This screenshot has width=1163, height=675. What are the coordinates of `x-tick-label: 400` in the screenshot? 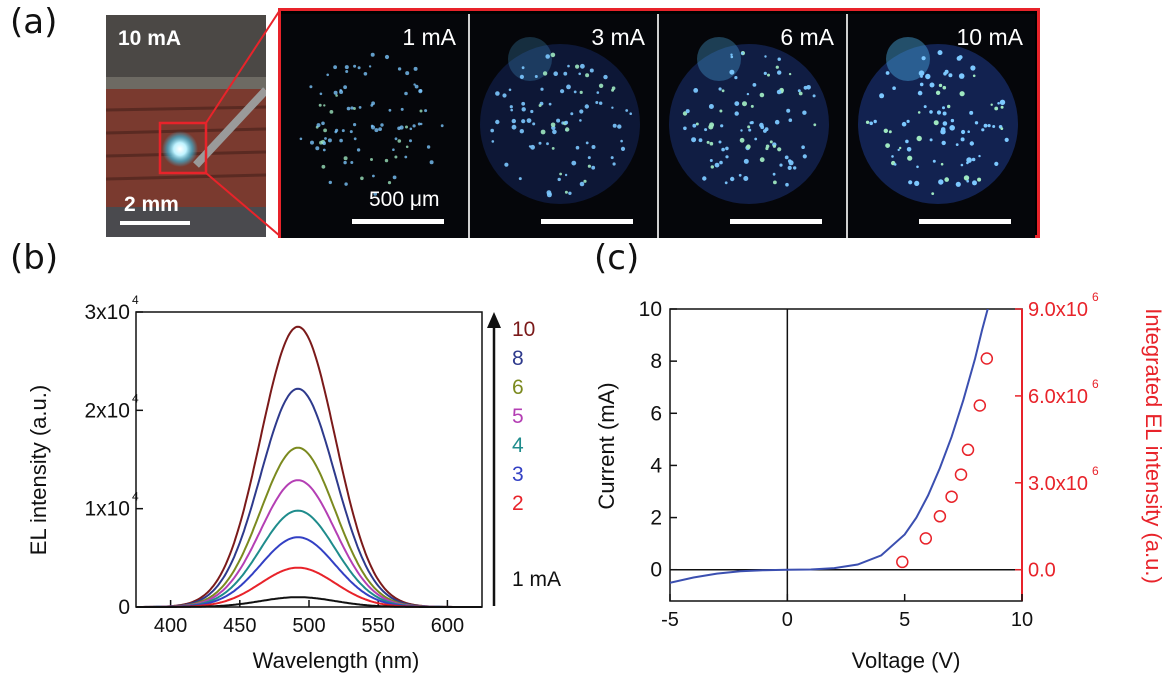 It's located at (170, 626).